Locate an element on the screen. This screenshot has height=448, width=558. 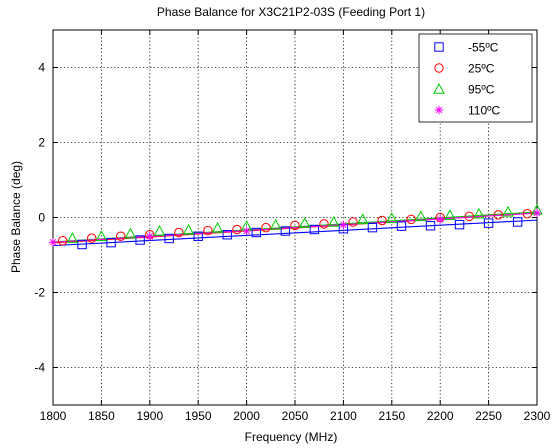
legend-box is located at coordinates (475, 78).